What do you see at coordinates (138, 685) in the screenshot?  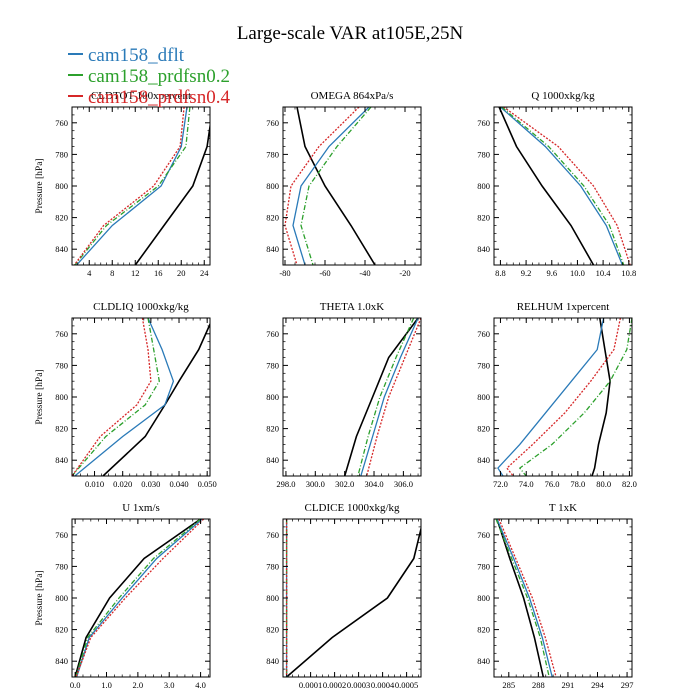 I see `panel-6-xtick-label: 2.0` at bounding box center [138, 685].